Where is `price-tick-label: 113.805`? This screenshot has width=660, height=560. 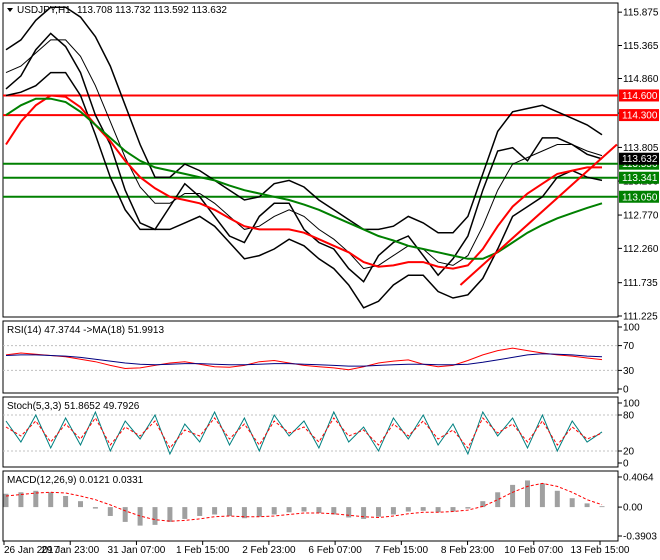
price-tick-label: 113.805 is located at coordinates (641, 148).